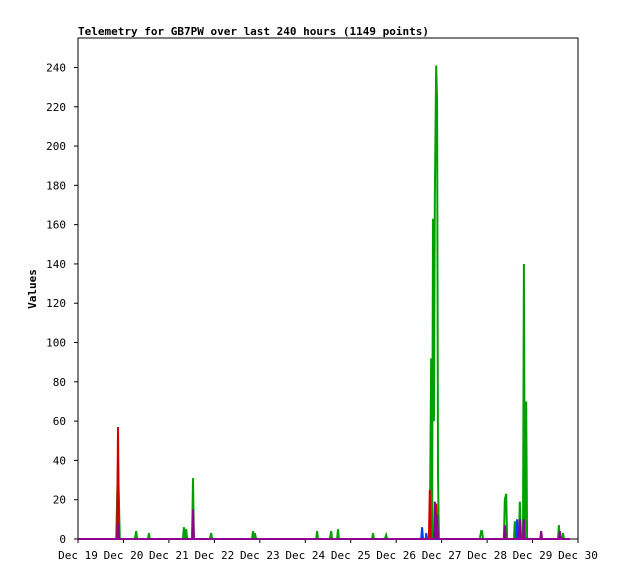  What do you see at coordinates (59, 421) in the screenshot?
I see `y-tick-label: 60` at bounding box center [59, 421].